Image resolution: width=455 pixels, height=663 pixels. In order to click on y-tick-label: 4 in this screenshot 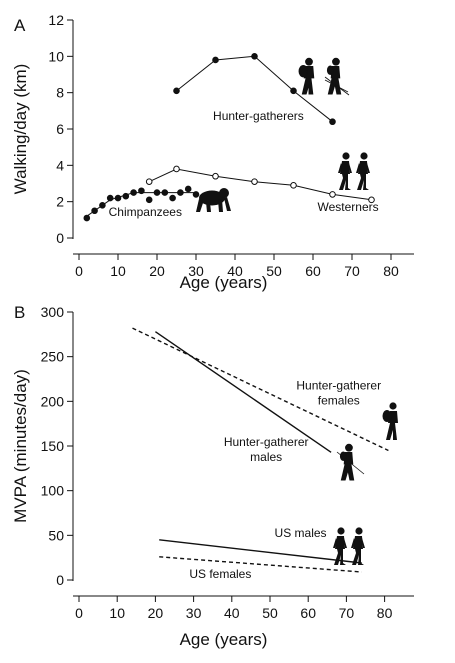, I will do `click(60, 165)`.